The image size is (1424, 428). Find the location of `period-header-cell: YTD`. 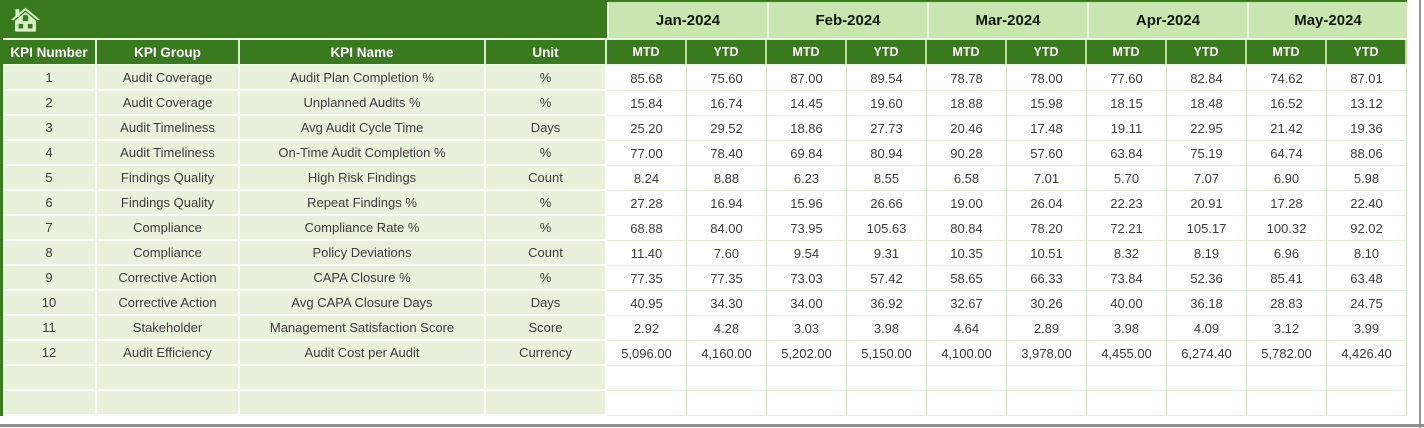

period-header-cell: YTD is located at coordinates (1047, 52).